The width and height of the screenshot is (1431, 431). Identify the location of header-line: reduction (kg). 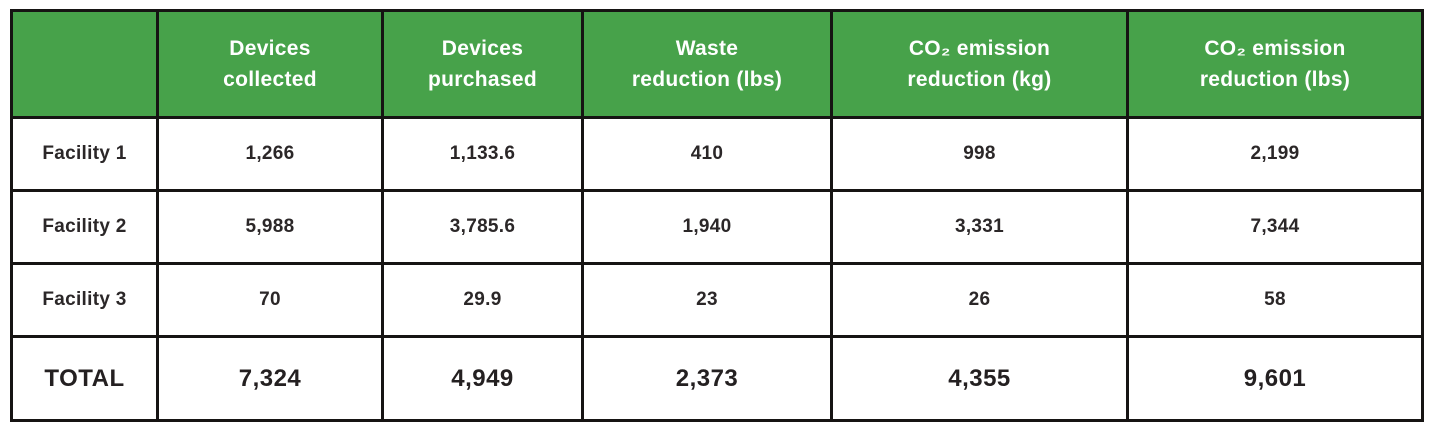
(979, 79).